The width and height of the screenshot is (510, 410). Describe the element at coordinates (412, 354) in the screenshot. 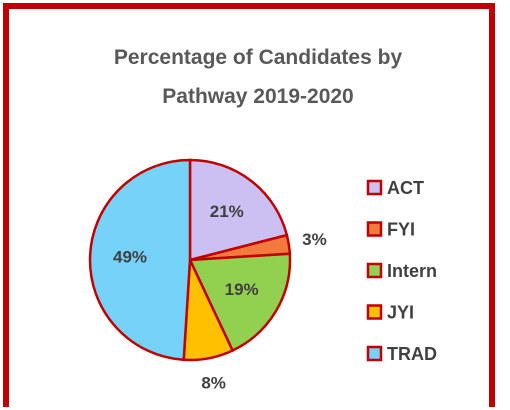

I see `legend-label: TRAD` at that location.